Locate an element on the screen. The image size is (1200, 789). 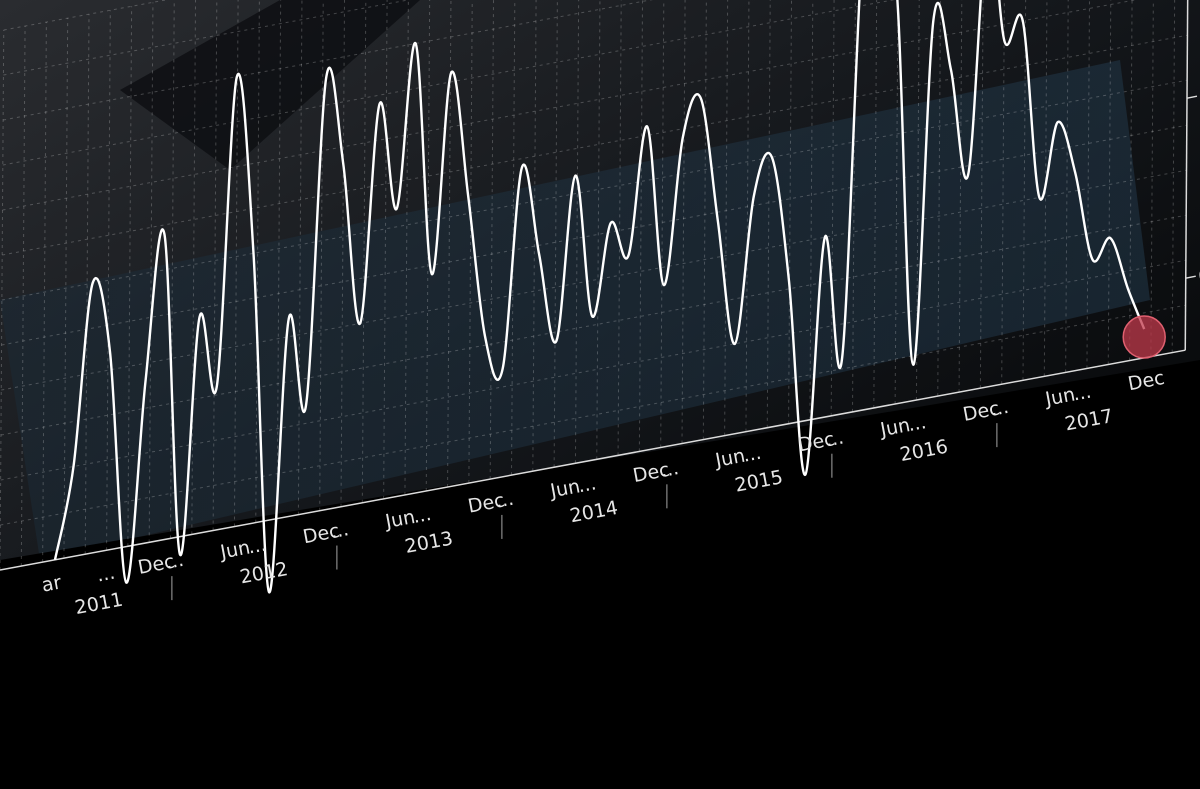
latest-value-marker is located at coordinates (1144, 337).